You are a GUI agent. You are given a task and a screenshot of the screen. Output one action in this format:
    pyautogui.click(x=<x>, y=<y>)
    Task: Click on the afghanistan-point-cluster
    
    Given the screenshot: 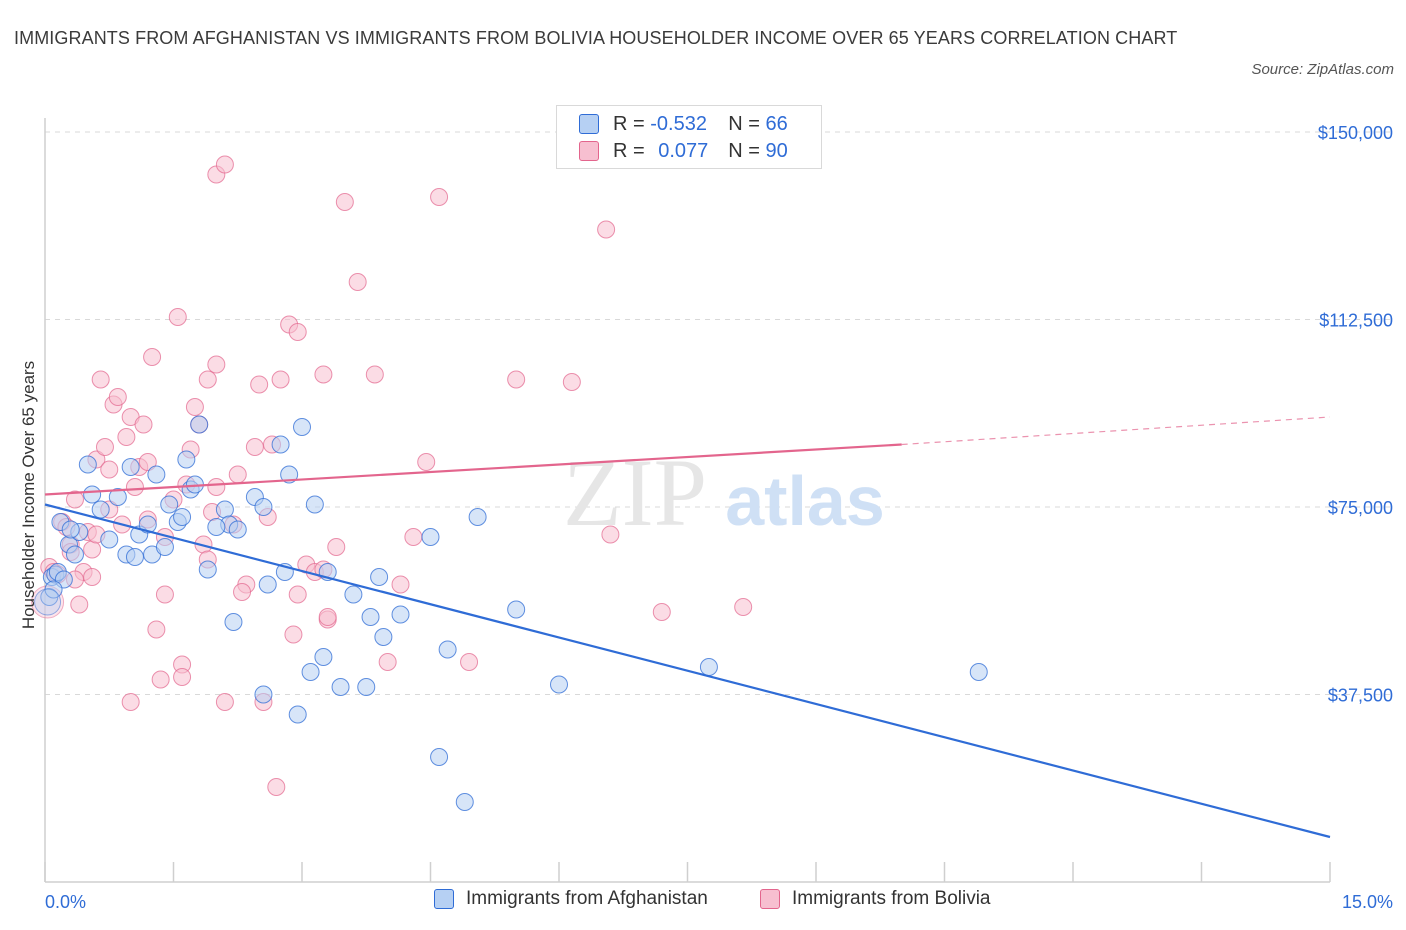 What is the action you would take?
    pyautogui.click(x=48, y=602)
    